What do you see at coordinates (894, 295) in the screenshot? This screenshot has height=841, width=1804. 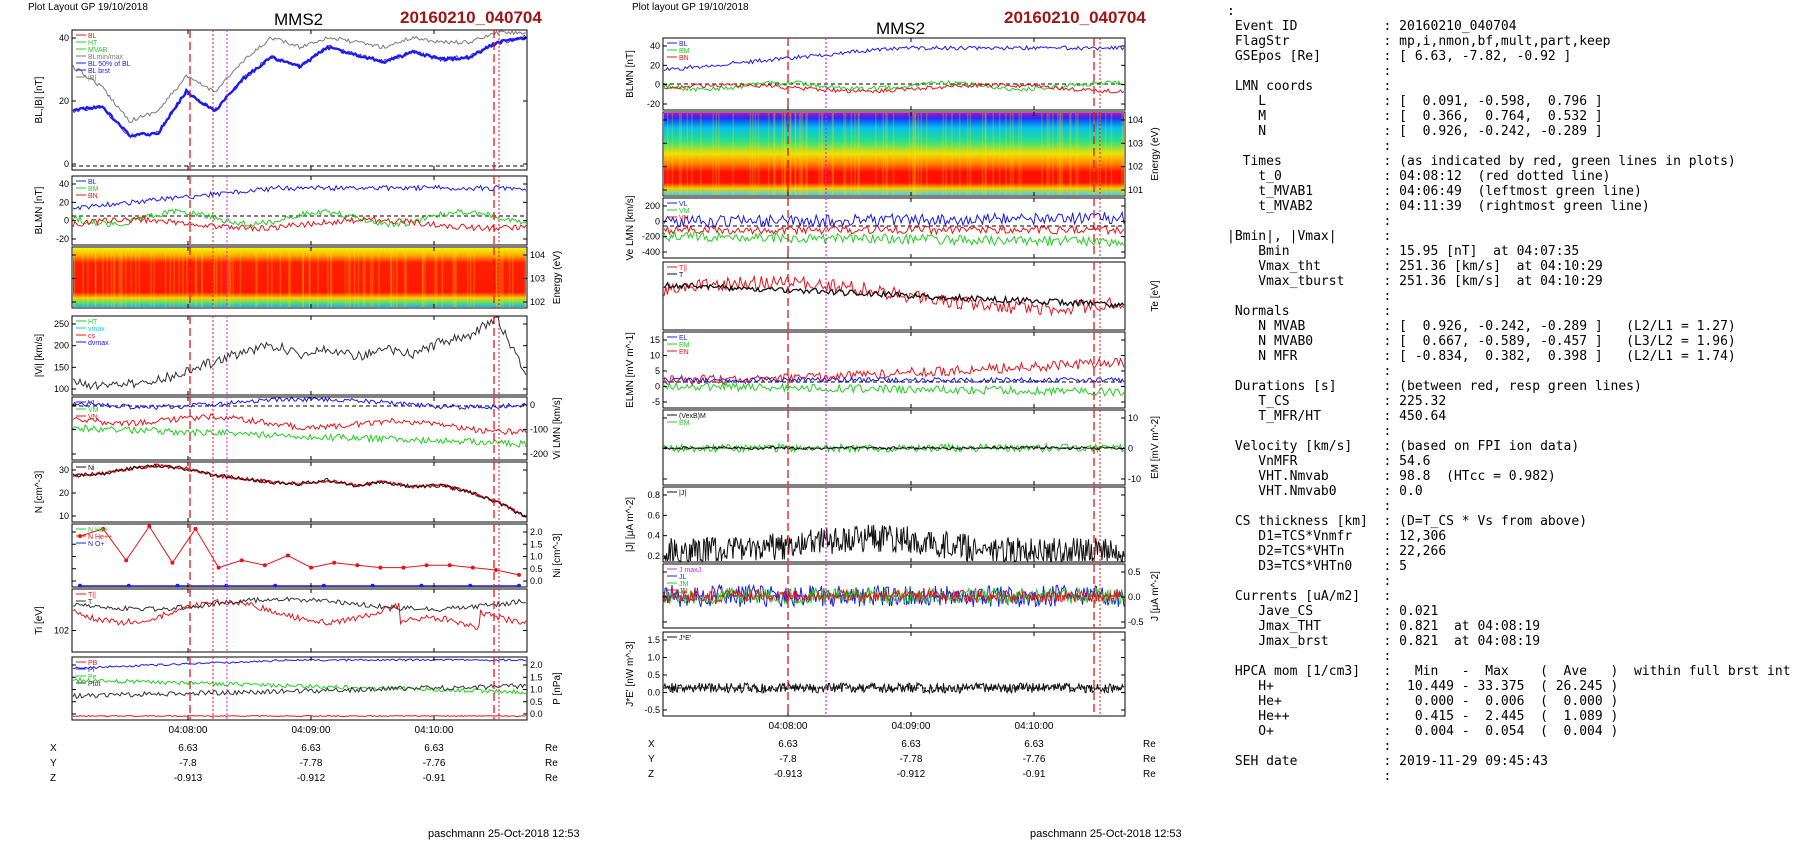 I see `series-T` at bounding box center [894, 295].